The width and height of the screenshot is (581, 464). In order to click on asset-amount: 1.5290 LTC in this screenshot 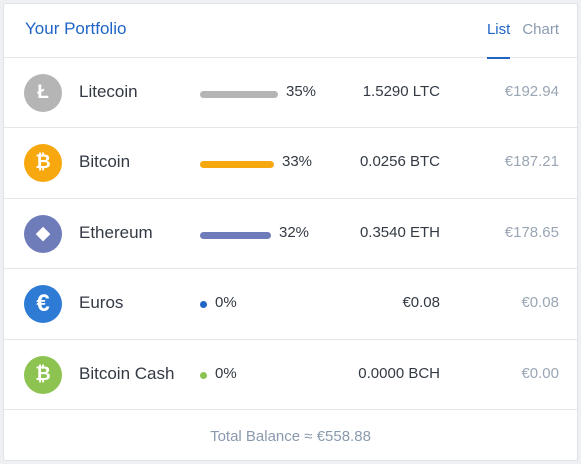, I will do `click(401, 91)`.